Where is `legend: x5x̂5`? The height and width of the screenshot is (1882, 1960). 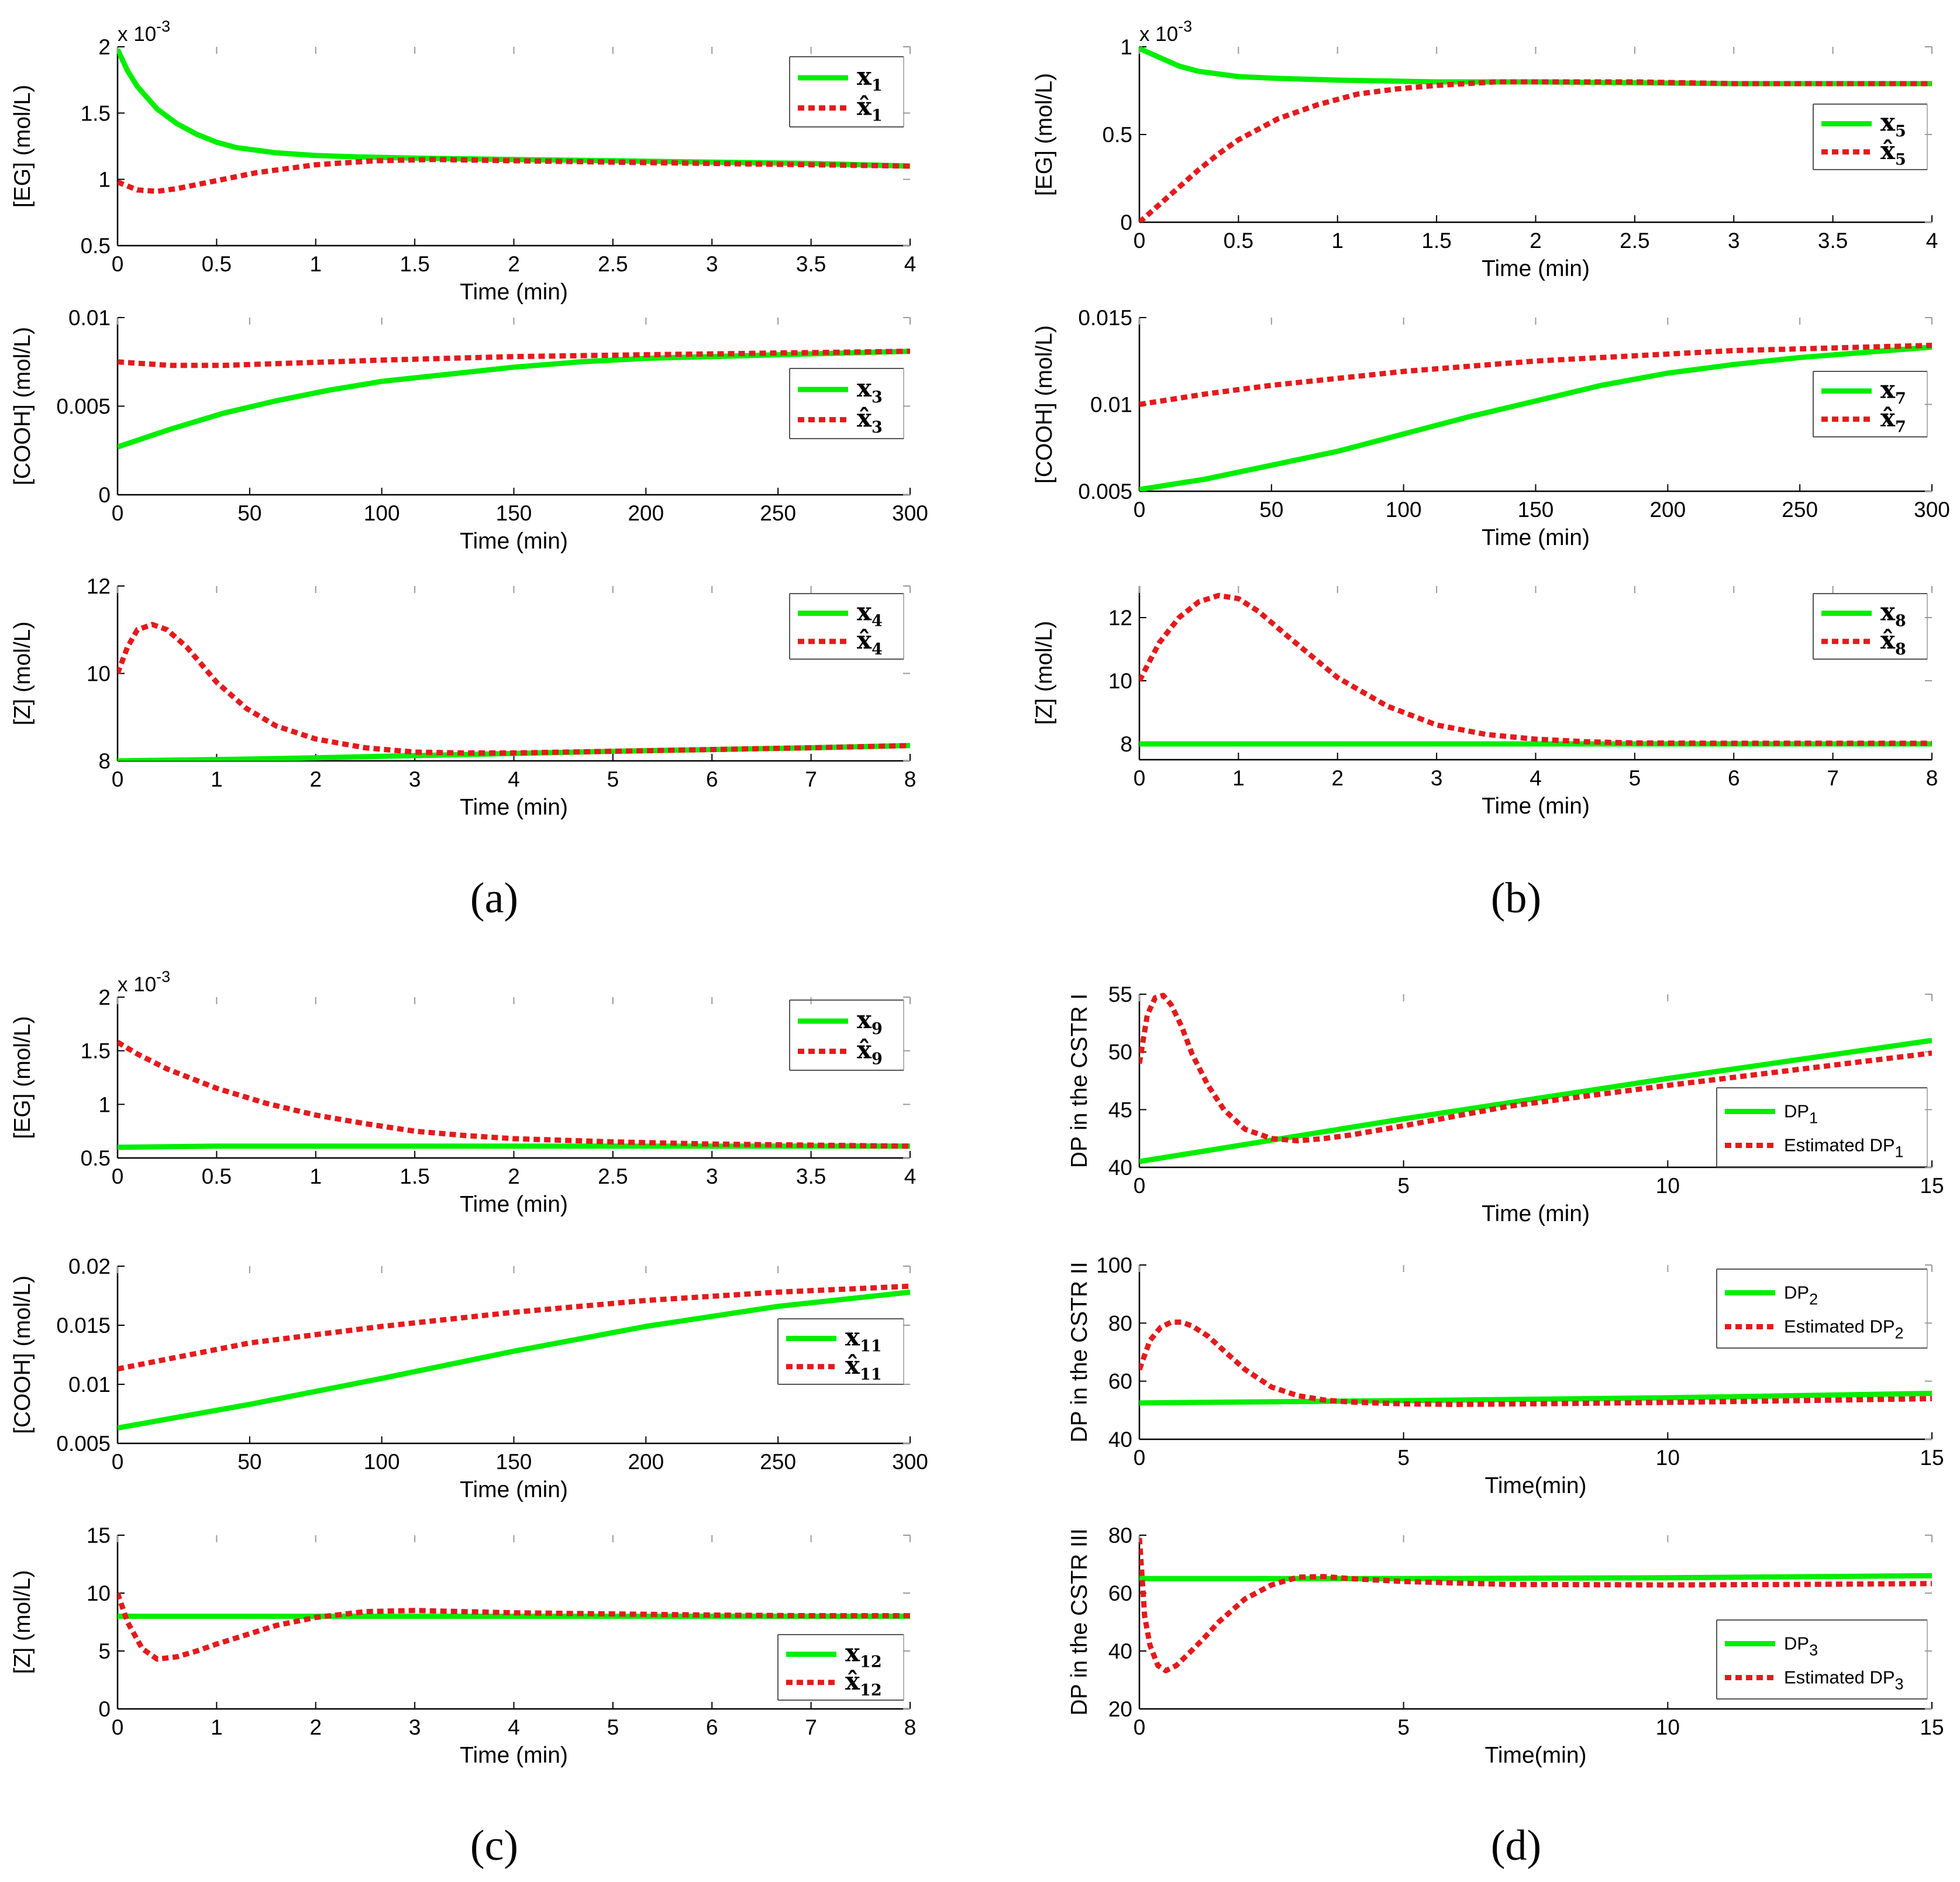 legend: x5x̂5 is located at coordinates (1871, 137).